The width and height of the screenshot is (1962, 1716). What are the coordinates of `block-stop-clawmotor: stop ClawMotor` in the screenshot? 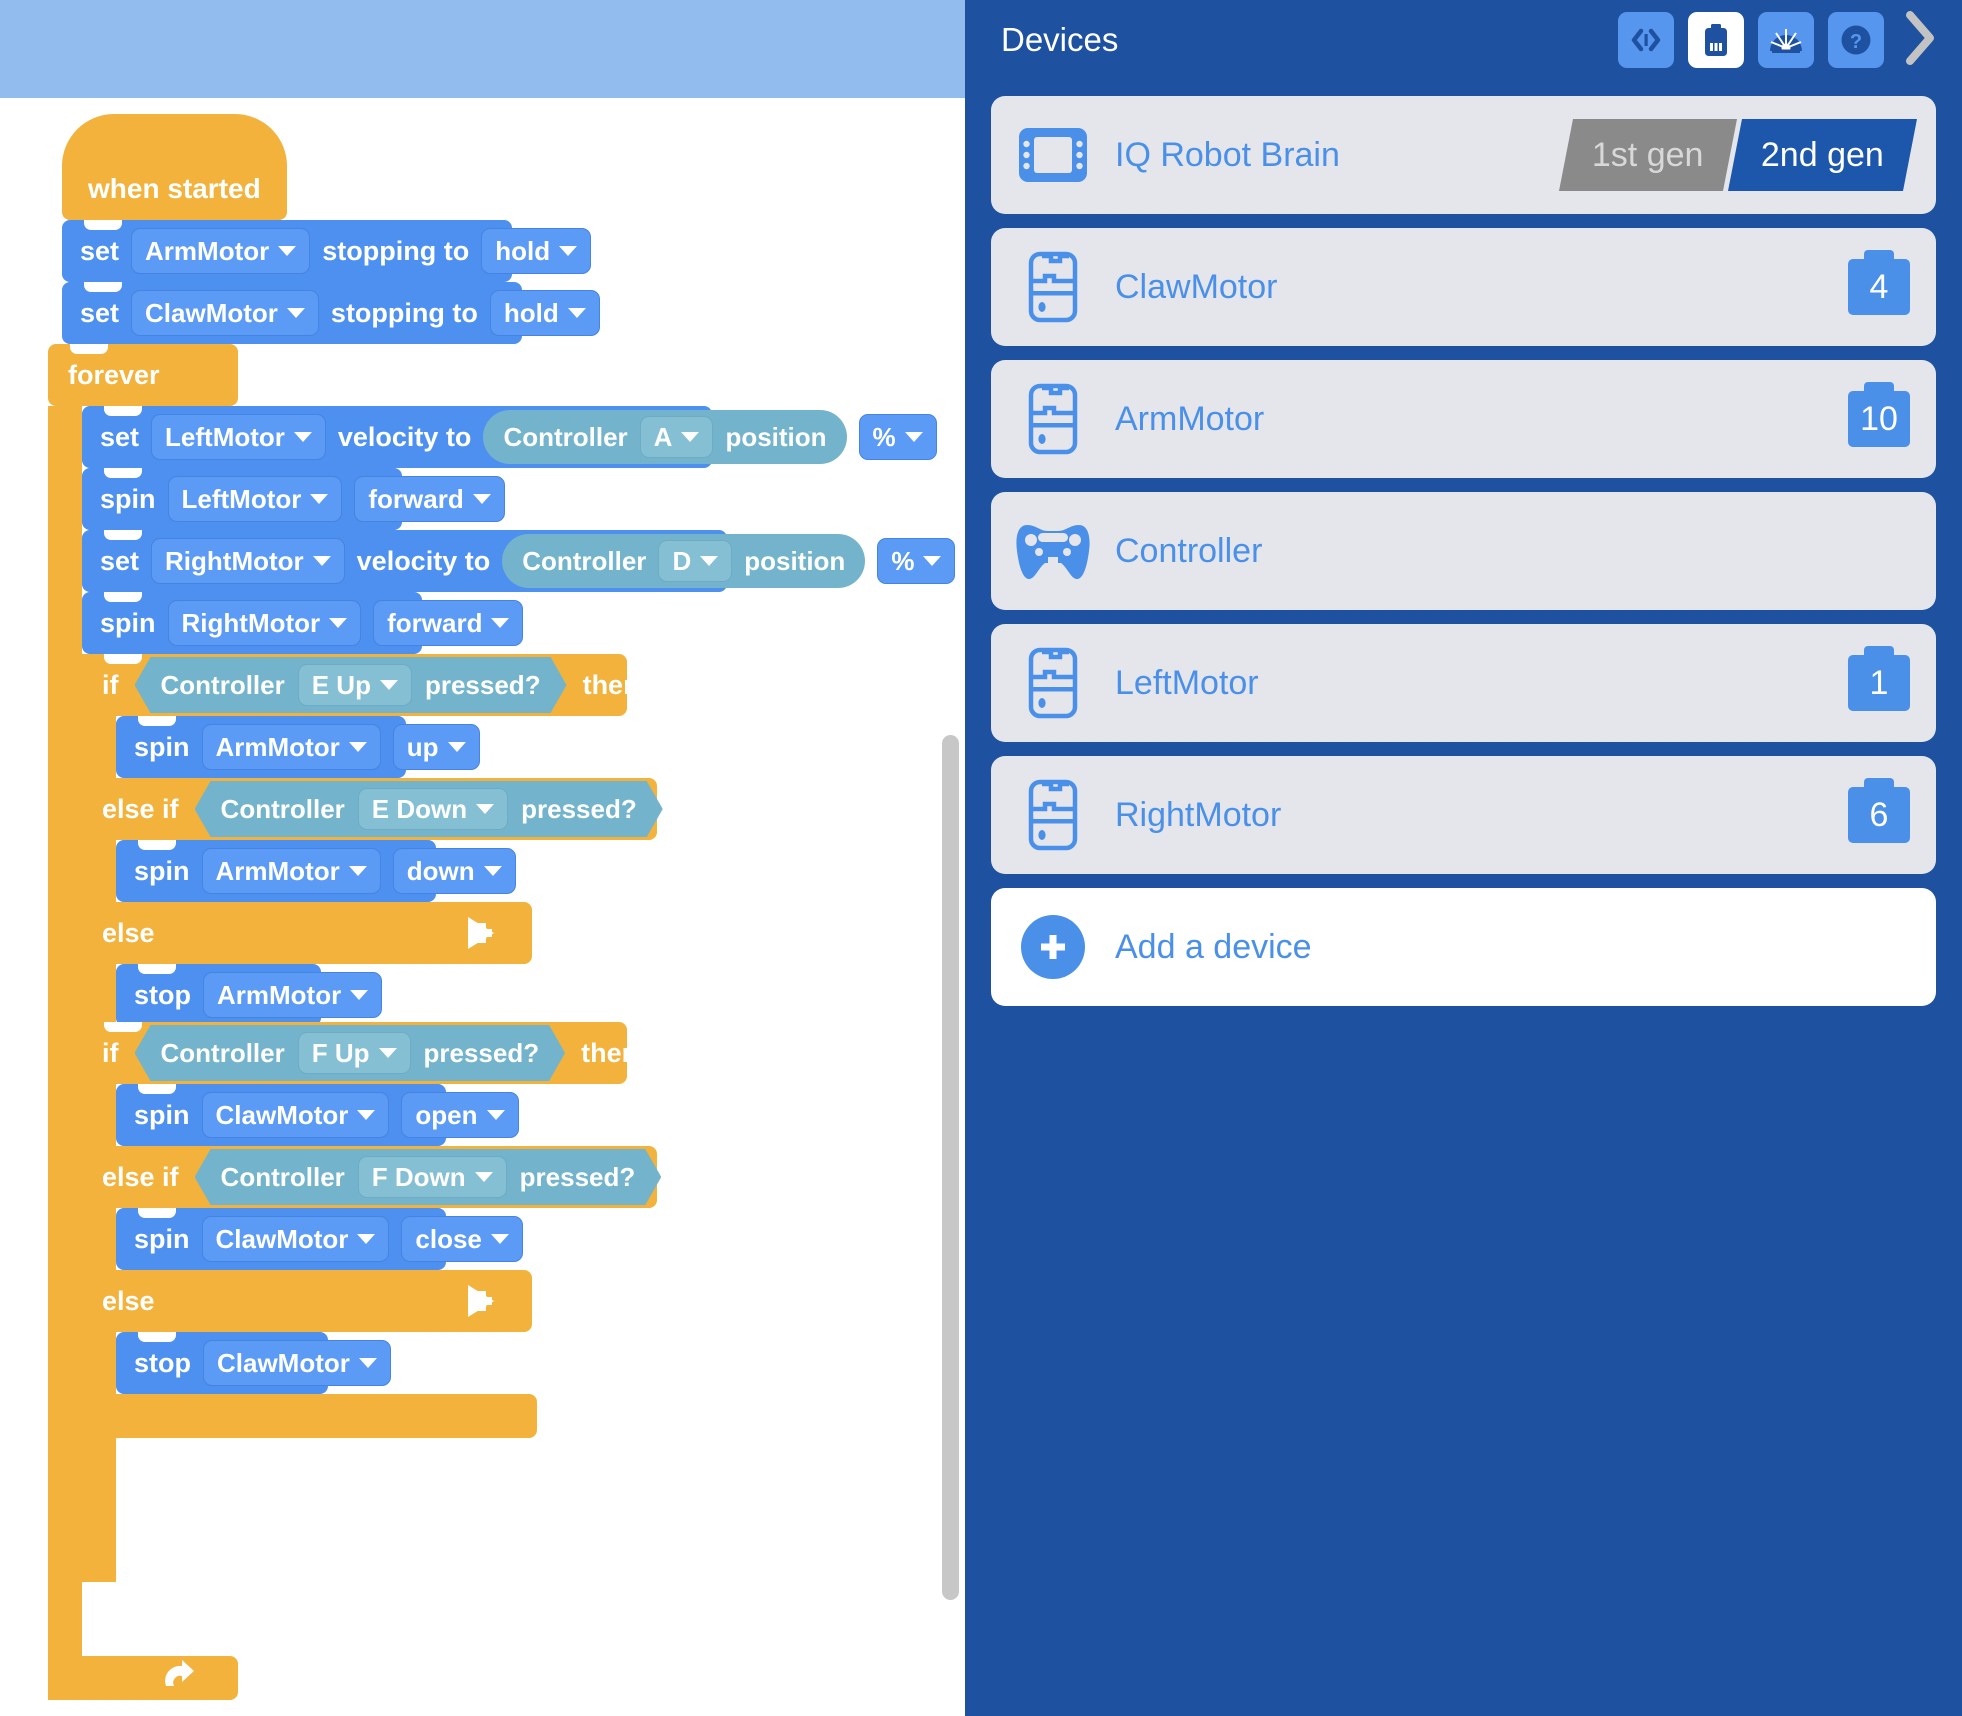 It's located at (253, 1363).